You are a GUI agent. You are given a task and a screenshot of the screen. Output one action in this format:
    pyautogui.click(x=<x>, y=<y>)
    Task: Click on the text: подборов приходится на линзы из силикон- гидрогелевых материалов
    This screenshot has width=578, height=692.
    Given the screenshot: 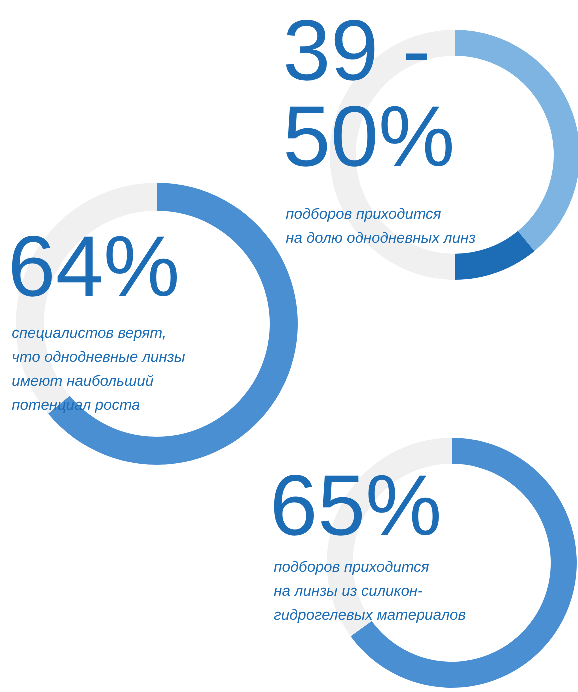 What is the action you would take?
    pyautogui.click(x=370, y=591)
    